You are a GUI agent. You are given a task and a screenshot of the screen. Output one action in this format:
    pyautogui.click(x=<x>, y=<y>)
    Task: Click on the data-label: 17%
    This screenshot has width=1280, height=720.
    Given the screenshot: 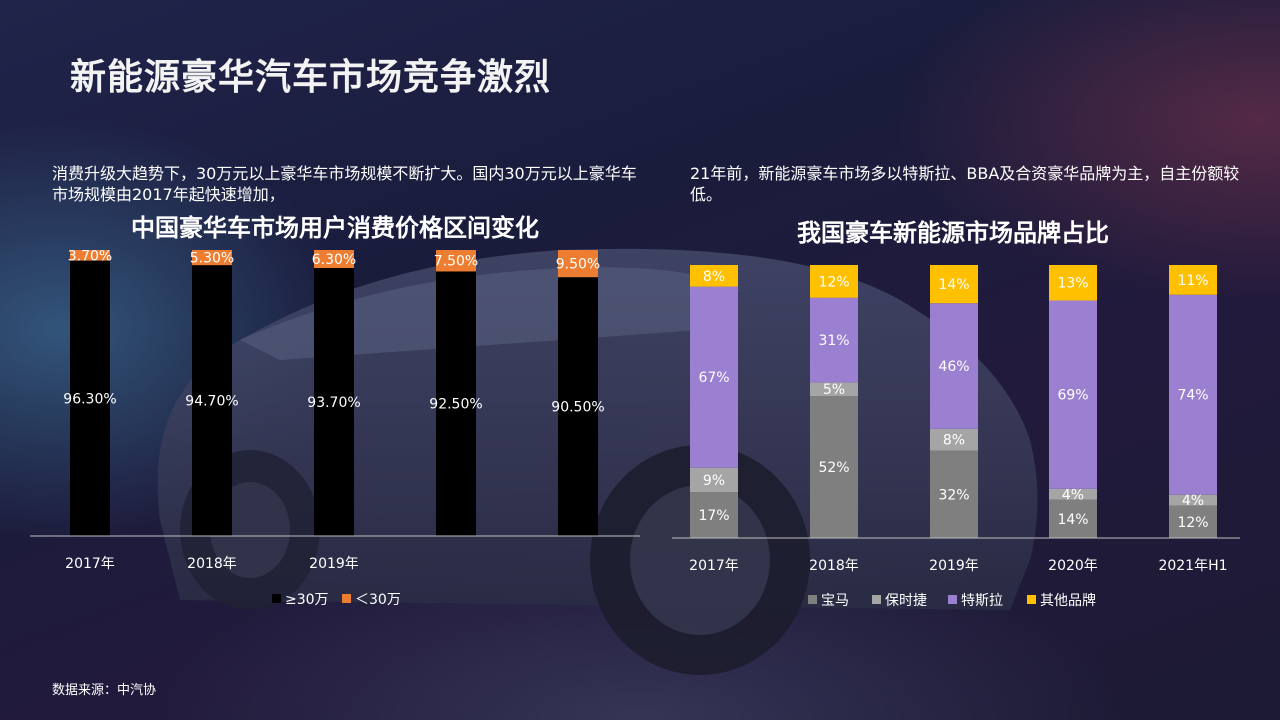 What is the action you would take?
    pyautogui.click(x=713, y=516)
    